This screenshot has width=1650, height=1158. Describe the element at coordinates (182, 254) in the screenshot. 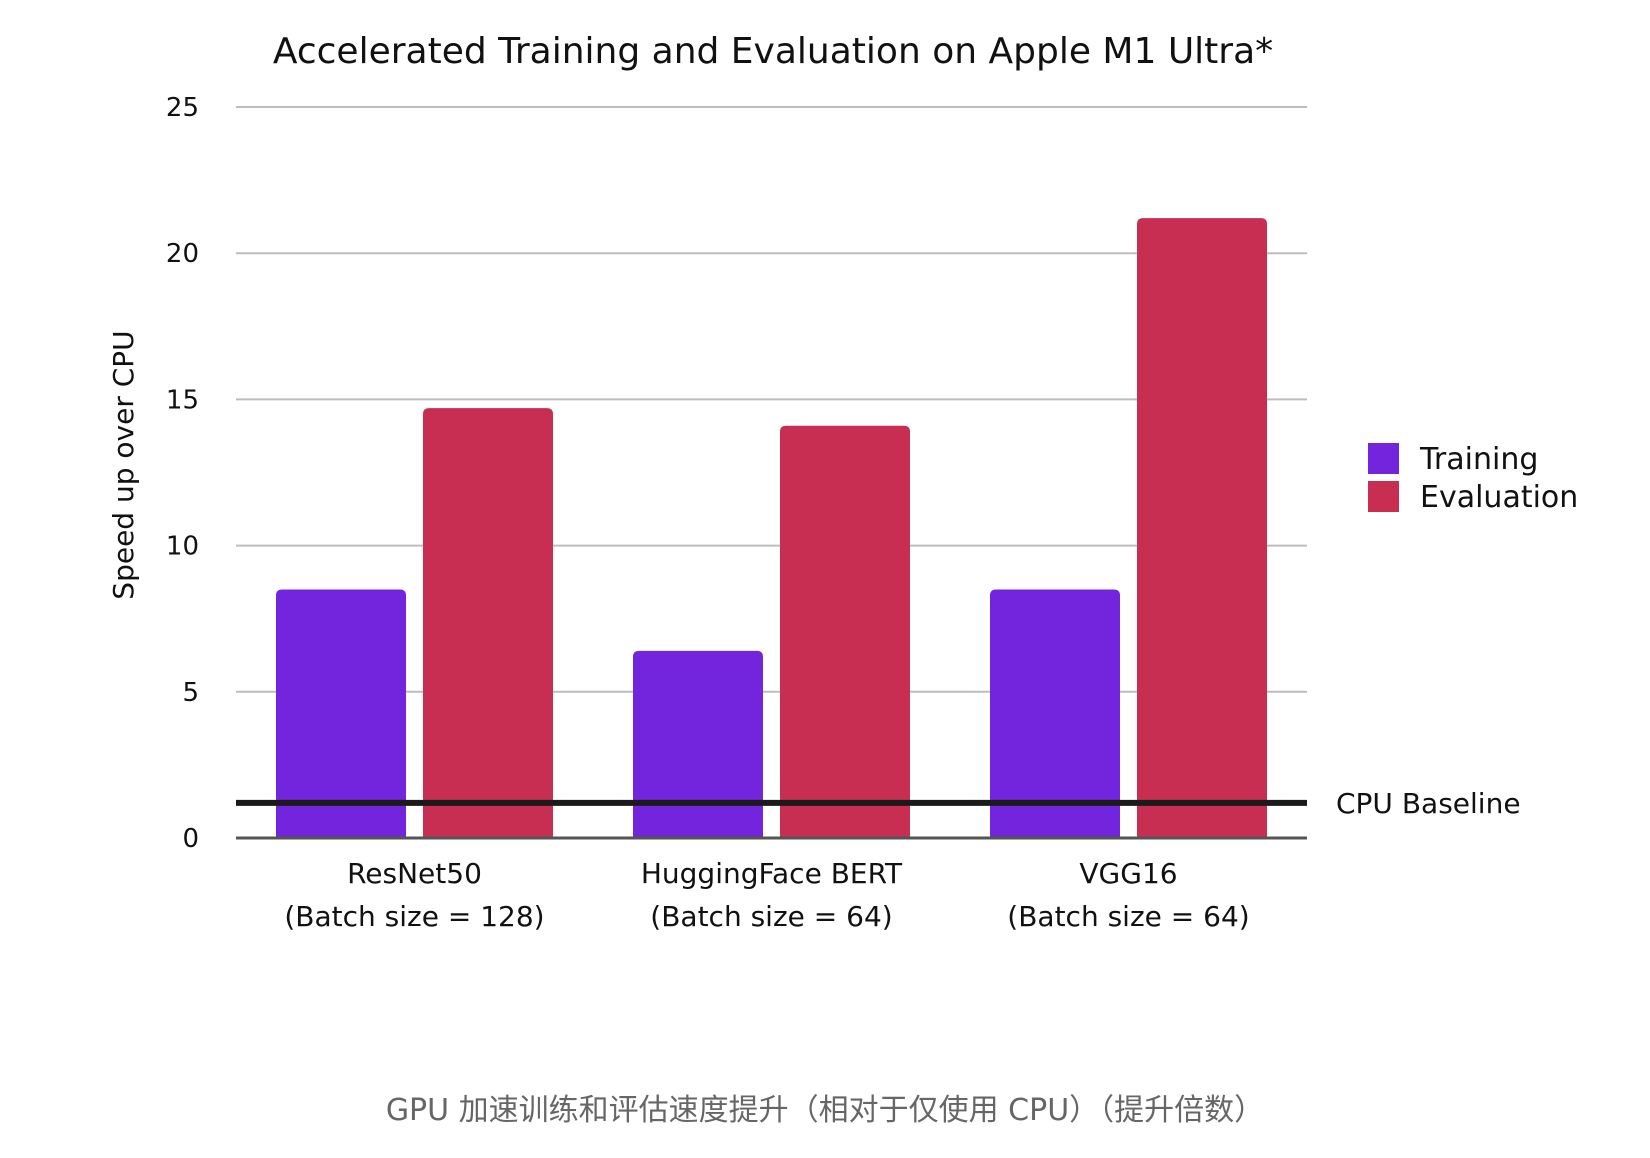

I see `y-tick-label: 20` at that location.